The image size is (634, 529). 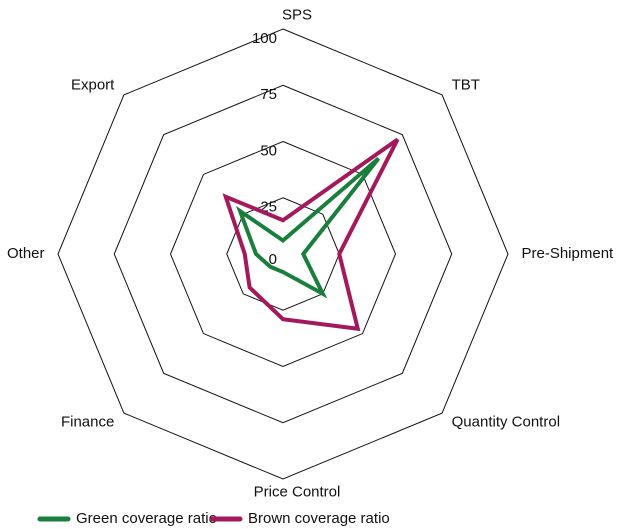 I want to click on r-tick-label: 0, so click(x=273, y=259).